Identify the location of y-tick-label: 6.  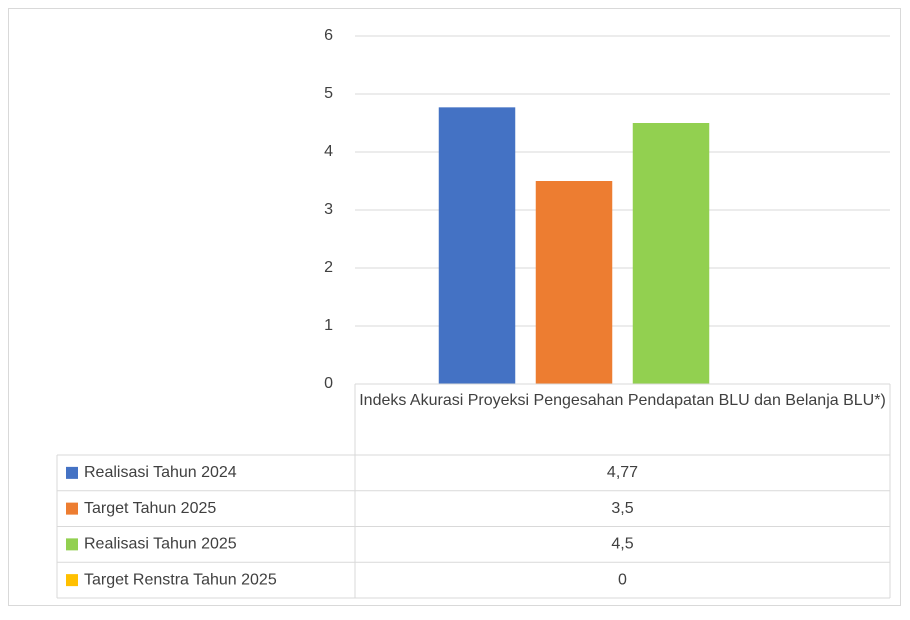
(328, 35).